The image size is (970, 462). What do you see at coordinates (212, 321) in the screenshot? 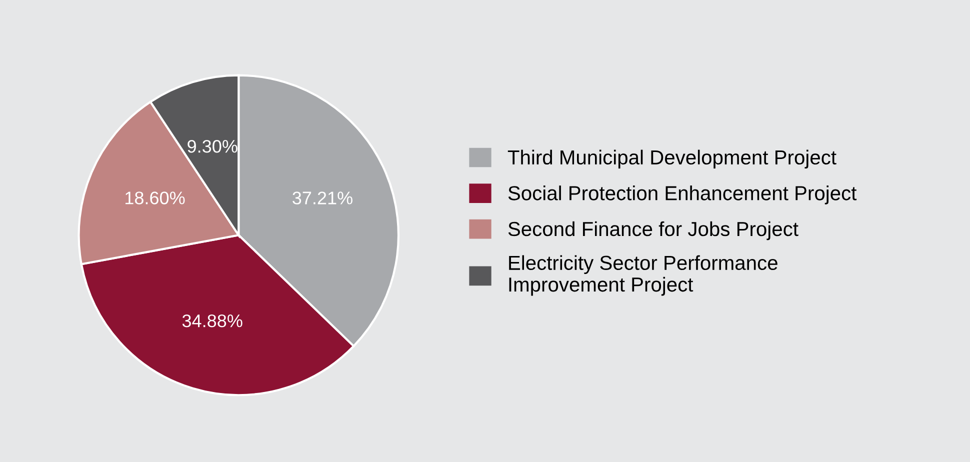
I see `data-label: 34.88%` at bounding box center [212, 321].